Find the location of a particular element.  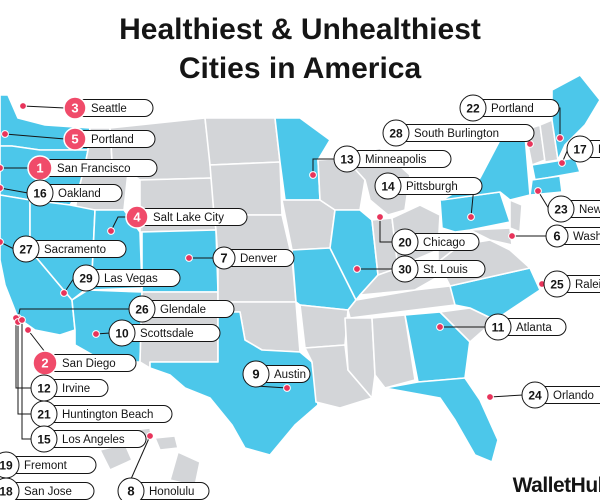

state-texas is located at coordinates (234, 383).